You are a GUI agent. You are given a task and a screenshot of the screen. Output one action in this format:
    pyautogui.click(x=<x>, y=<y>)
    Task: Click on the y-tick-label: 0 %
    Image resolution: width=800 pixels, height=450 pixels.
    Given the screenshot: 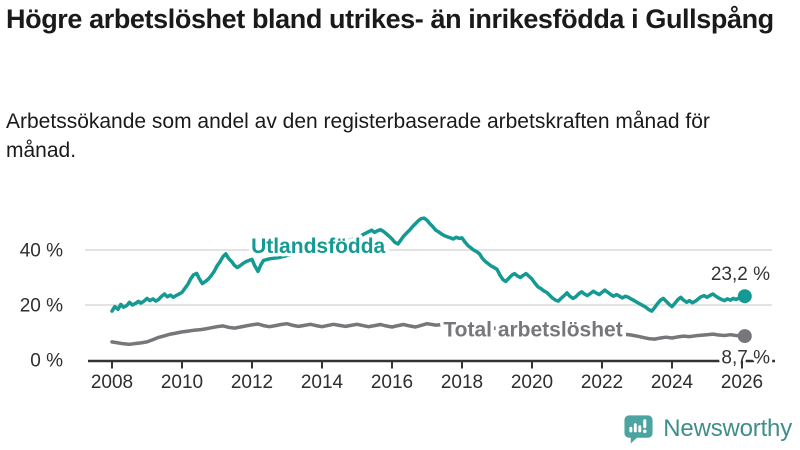 What is the action you would take?
    pyautogui.click(x=46, y=361)
    